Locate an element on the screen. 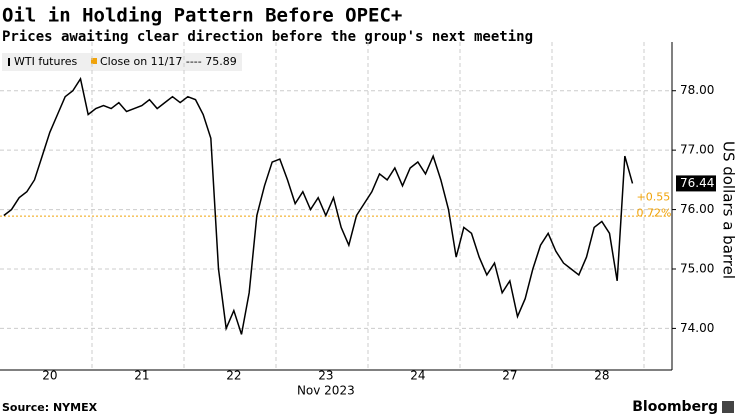 This screenshot has width=740, height=420. x-tick-label: 28 is located at coordinates (601, 376).